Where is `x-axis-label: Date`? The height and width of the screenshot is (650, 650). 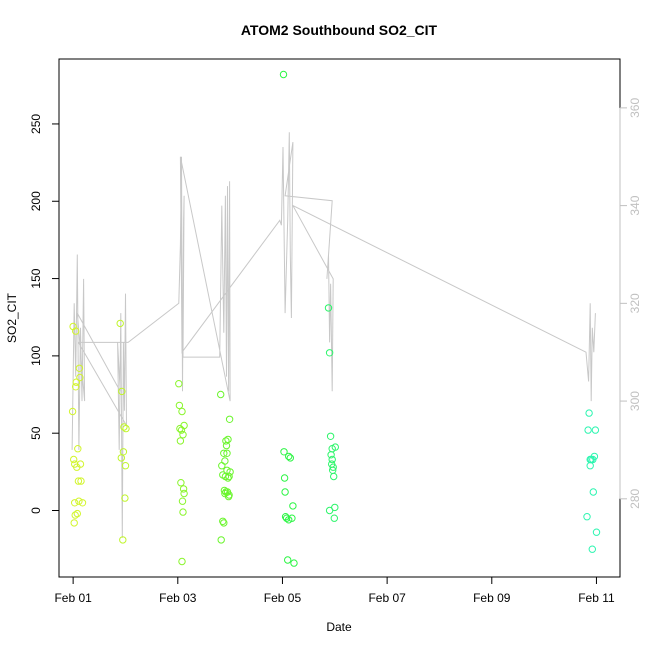
x-axis-label: Date is located at coordinates (339, 627).